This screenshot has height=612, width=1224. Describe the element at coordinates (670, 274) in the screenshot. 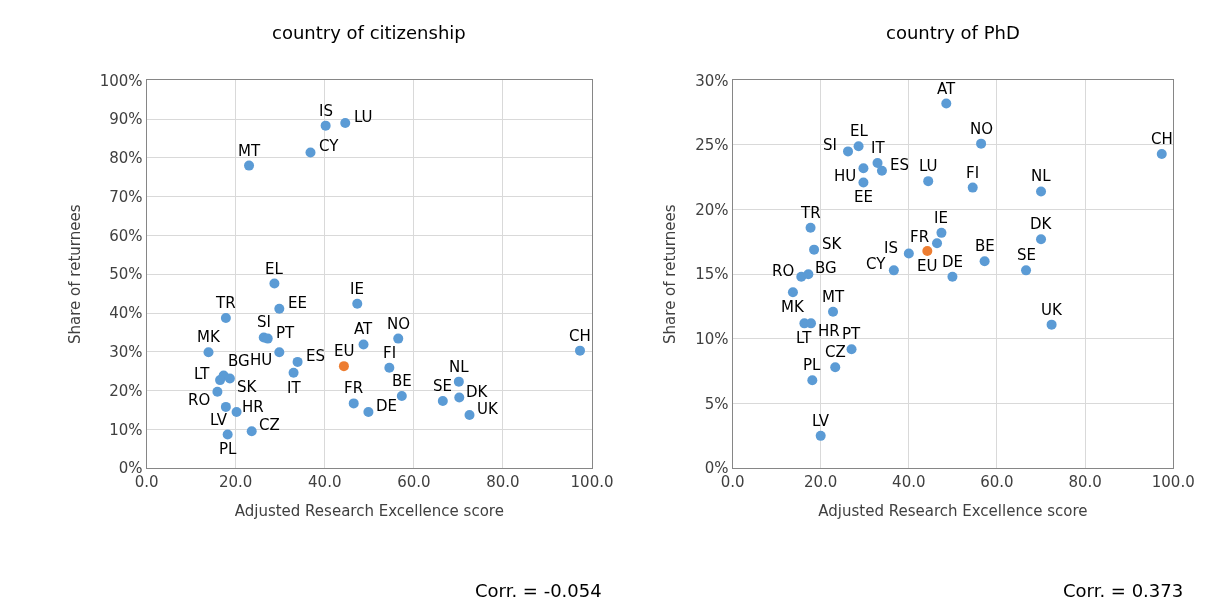

I see `y-axis-title: Share of returnees` at that location.